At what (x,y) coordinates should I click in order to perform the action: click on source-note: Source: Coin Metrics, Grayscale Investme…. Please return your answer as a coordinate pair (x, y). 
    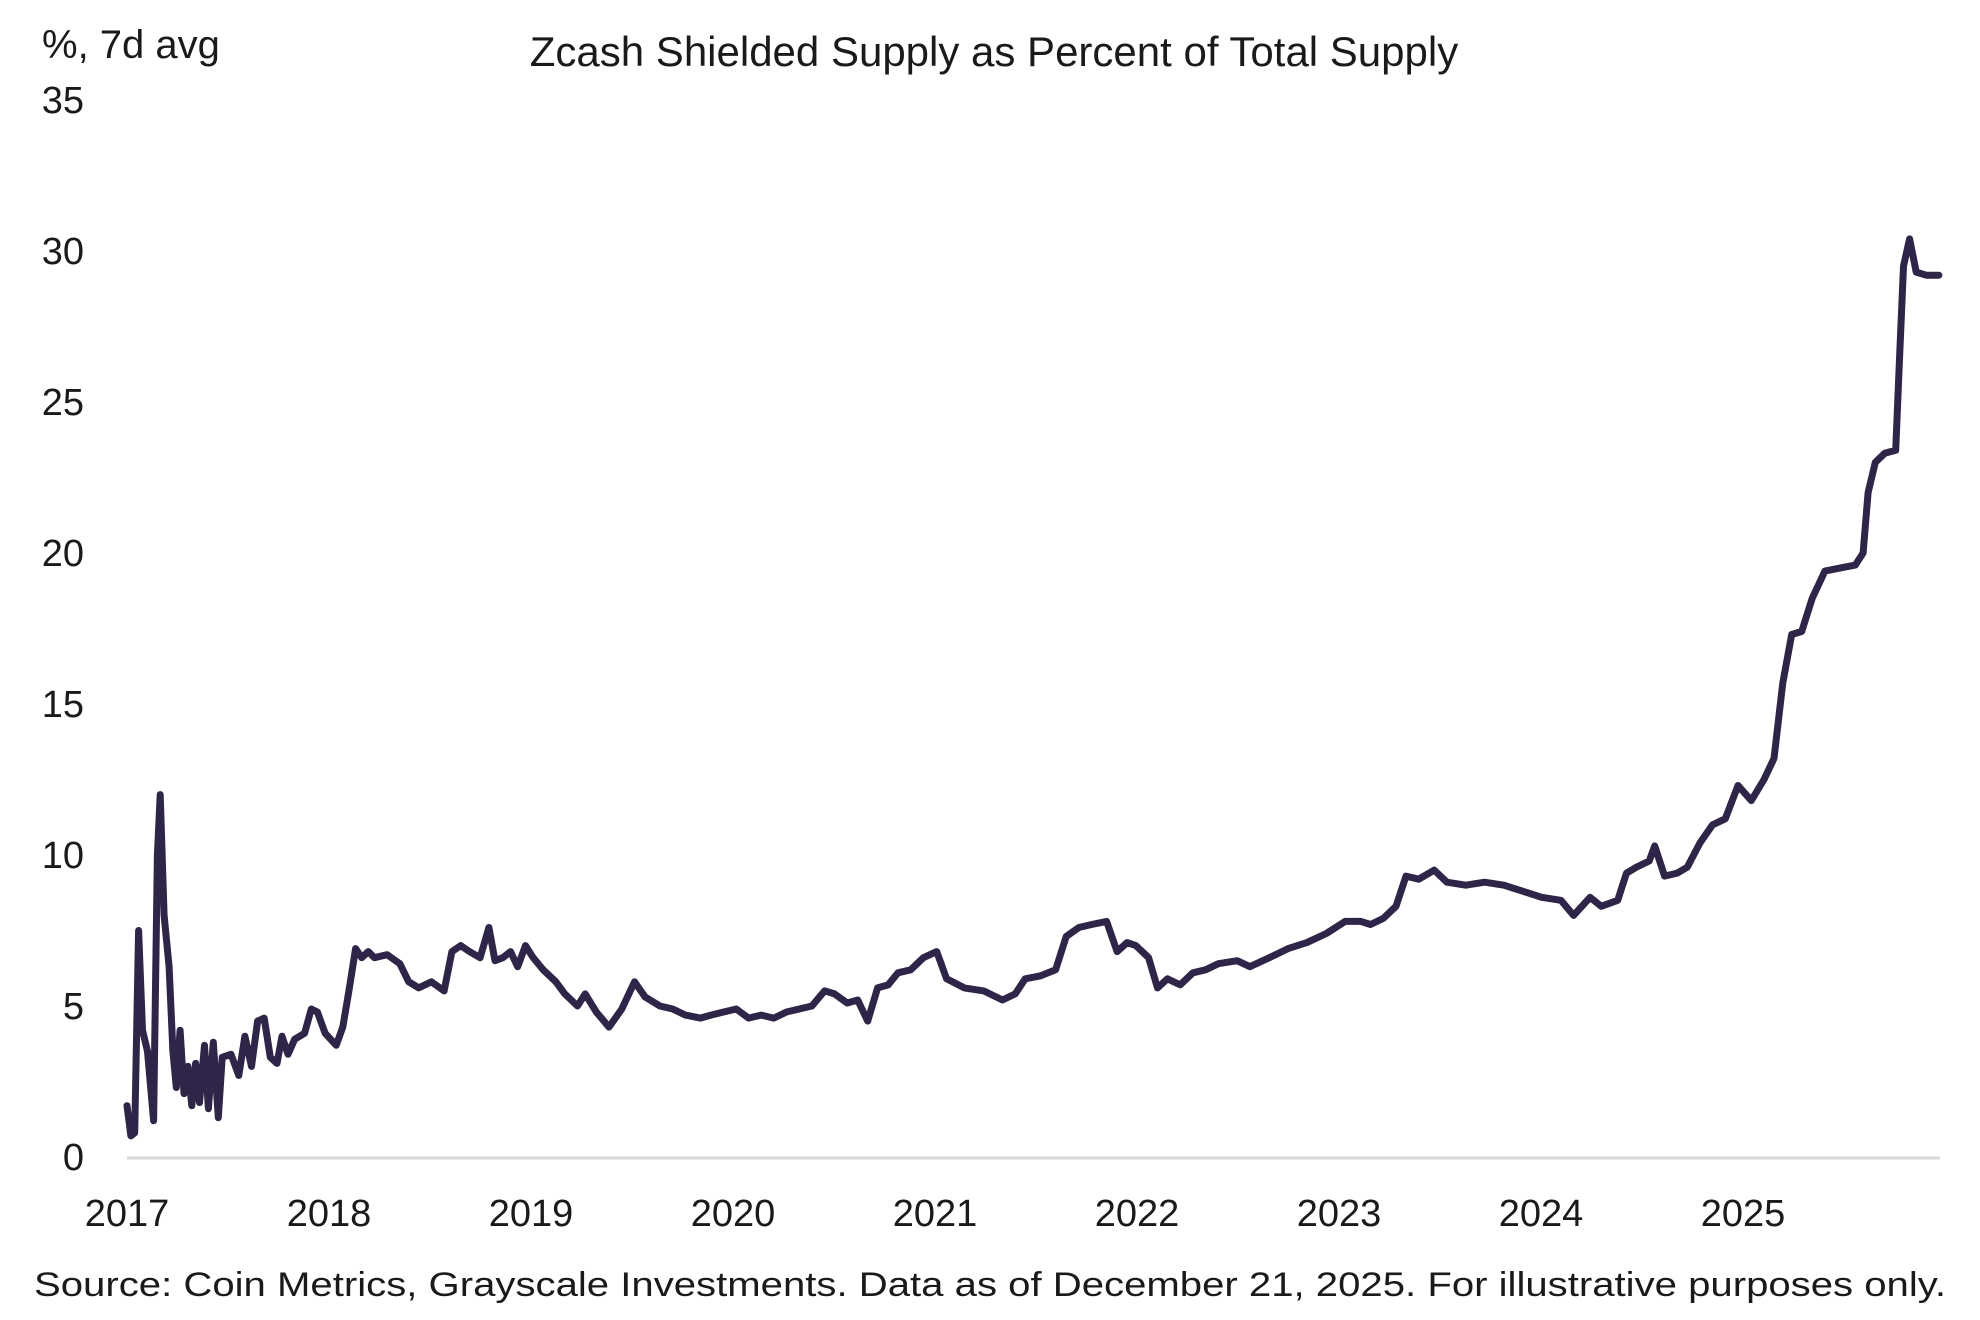
    Looking at the image, I should click on (990, 1285).